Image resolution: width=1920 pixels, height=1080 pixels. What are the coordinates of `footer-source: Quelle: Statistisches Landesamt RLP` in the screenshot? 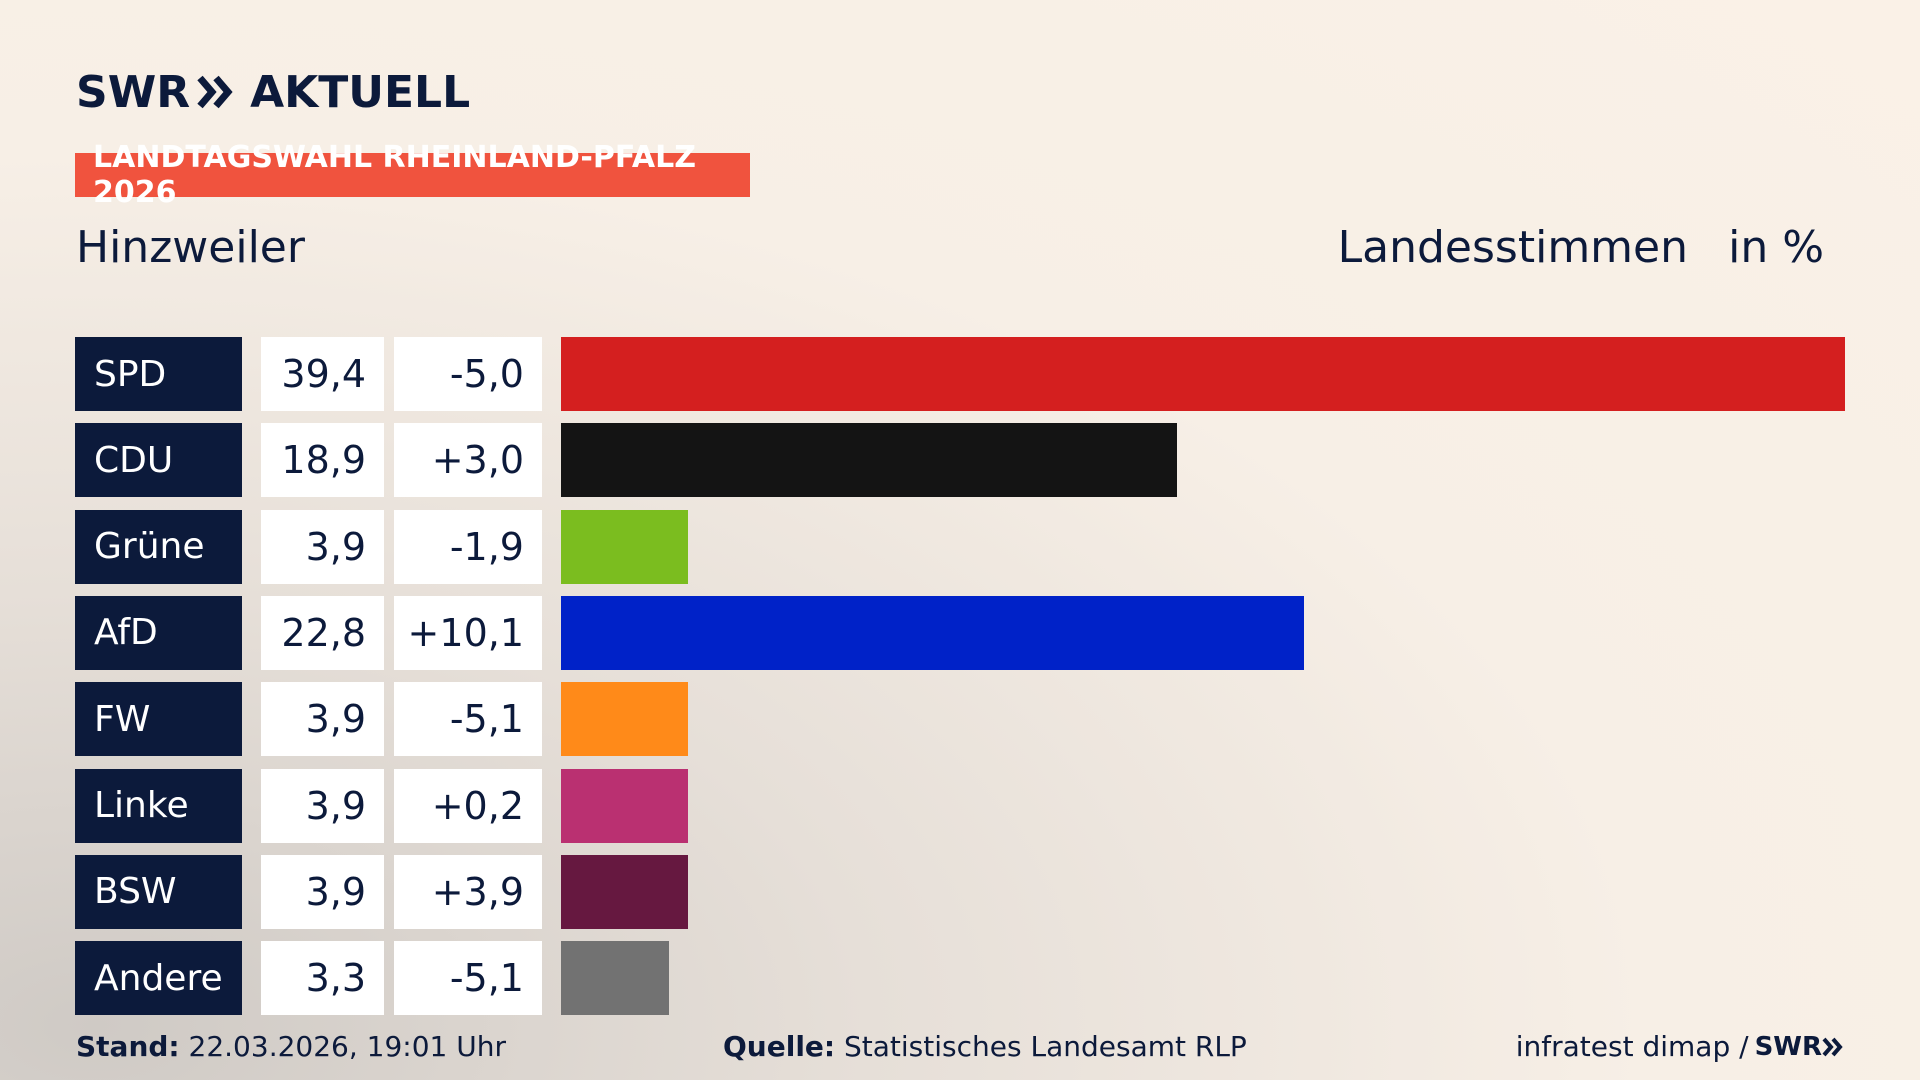 It's located at (985, 1046).